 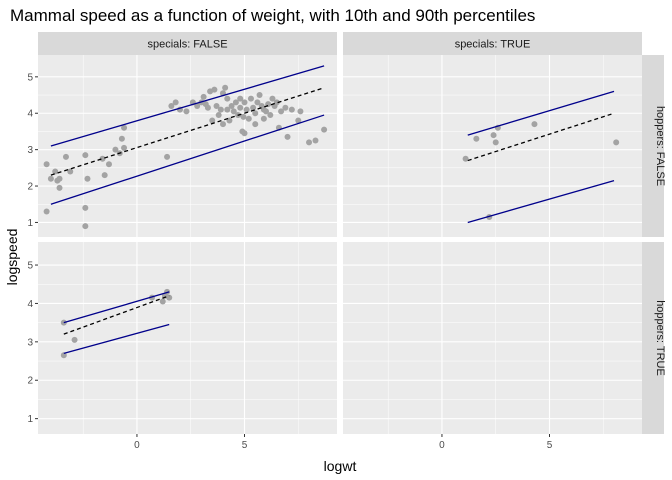 I want to click on facet-strip-row-label: hoppers: TRUE, so click(x=660, y=338).